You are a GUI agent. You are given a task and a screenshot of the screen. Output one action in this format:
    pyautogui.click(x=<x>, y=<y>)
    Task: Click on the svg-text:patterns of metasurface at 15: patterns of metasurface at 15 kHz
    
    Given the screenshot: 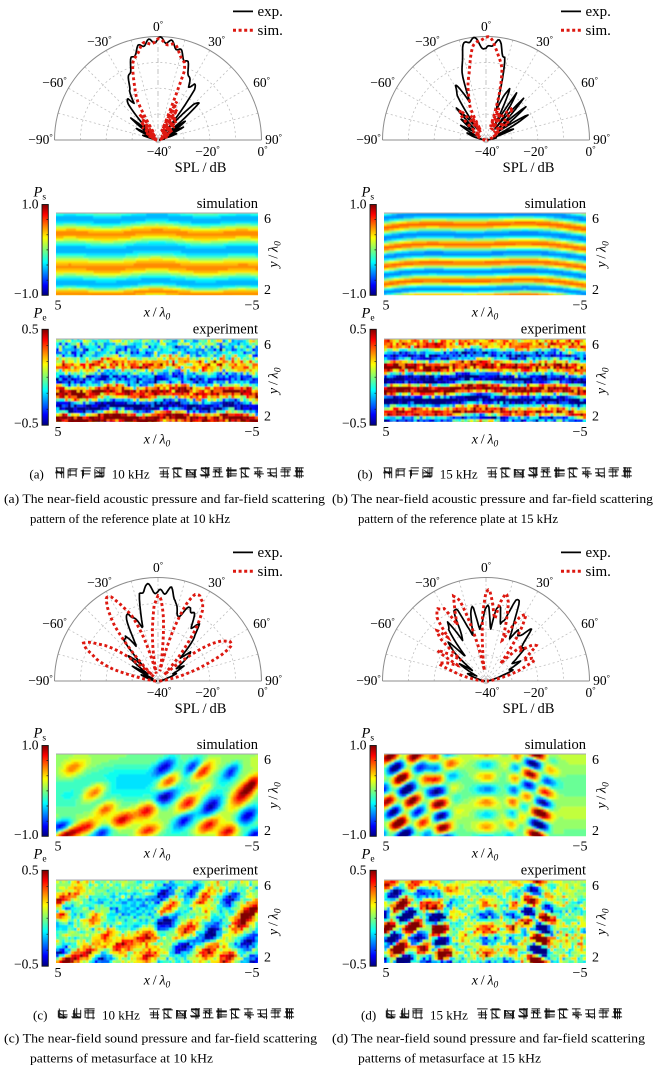 What is the action you would take?
    pyautogui.click(x=450, y=1059)
    